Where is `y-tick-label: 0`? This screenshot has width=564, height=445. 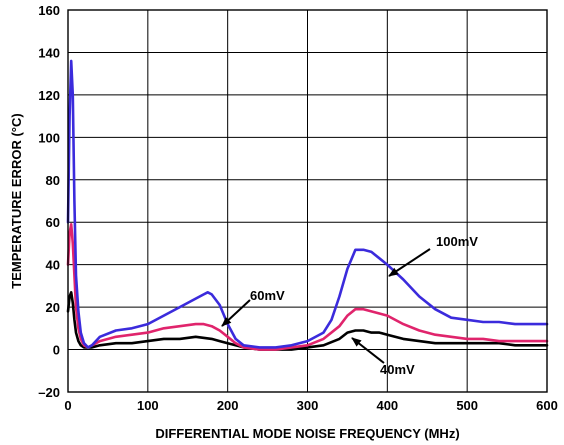
y-tick-label: 0 is located at coordinates (56, 350).